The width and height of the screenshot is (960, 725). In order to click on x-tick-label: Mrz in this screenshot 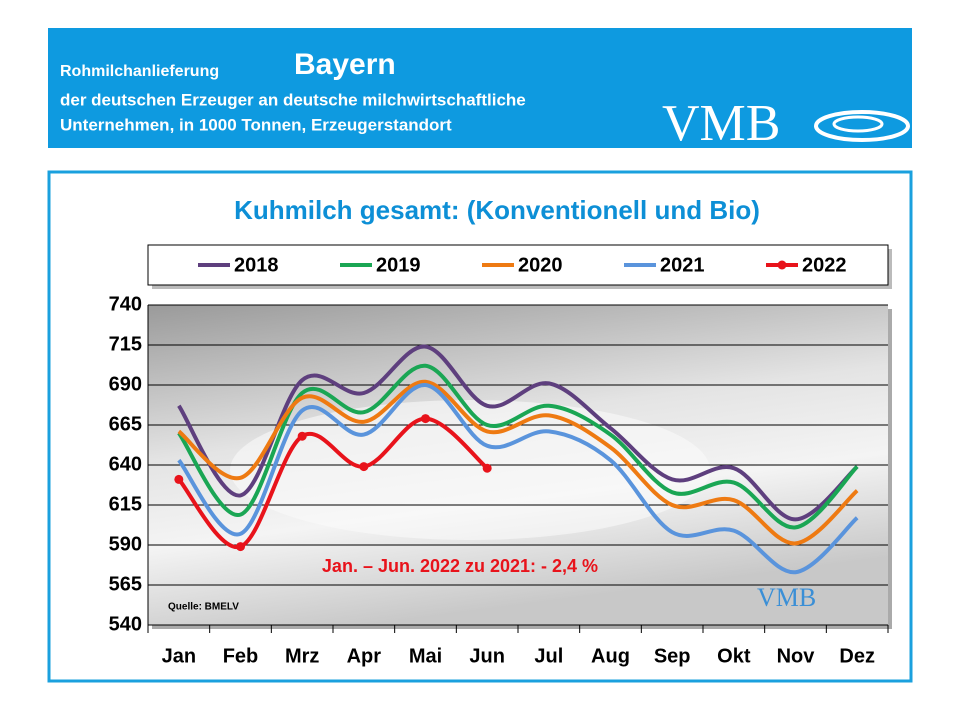, I will do `click(302, 656)`.